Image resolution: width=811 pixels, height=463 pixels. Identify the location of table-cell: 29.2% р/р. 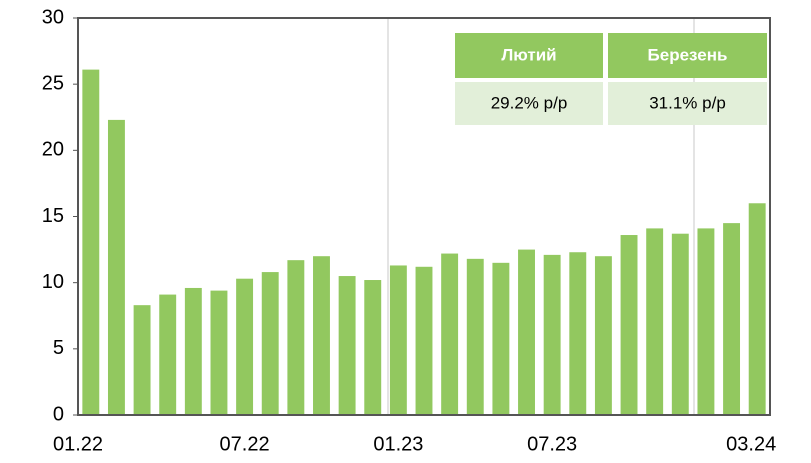
(529, 102).